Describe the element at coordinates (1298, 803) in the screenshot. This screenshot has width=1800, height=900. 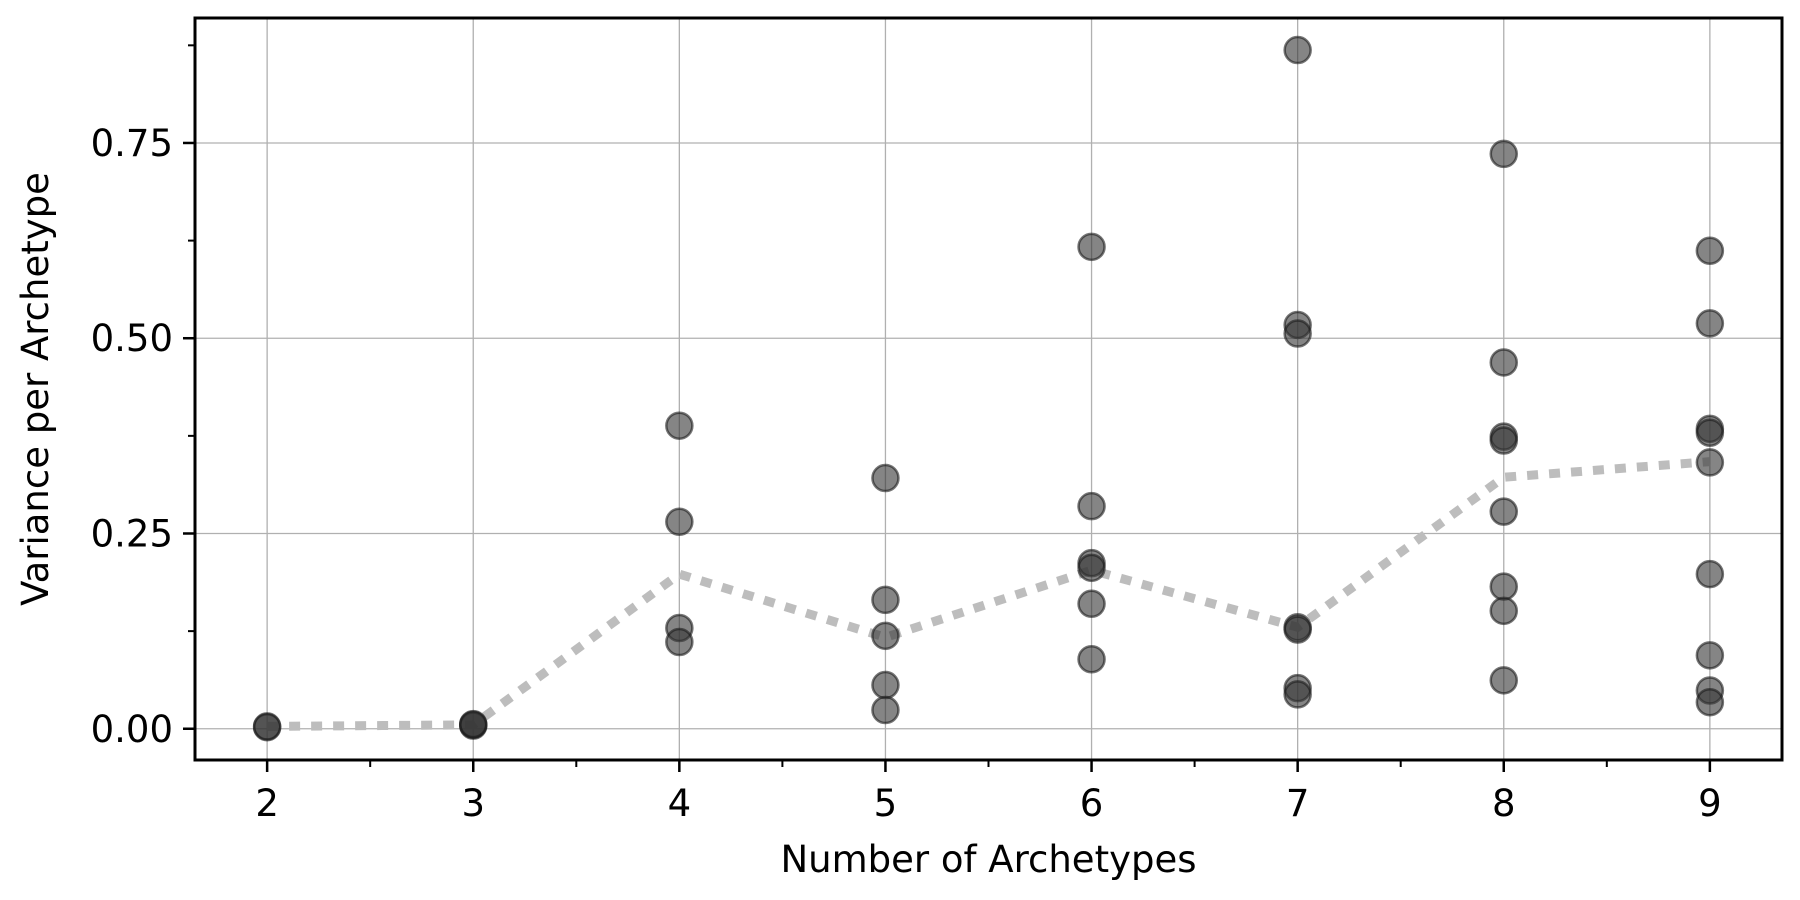
I see `x-tick-label: 7` at that location.